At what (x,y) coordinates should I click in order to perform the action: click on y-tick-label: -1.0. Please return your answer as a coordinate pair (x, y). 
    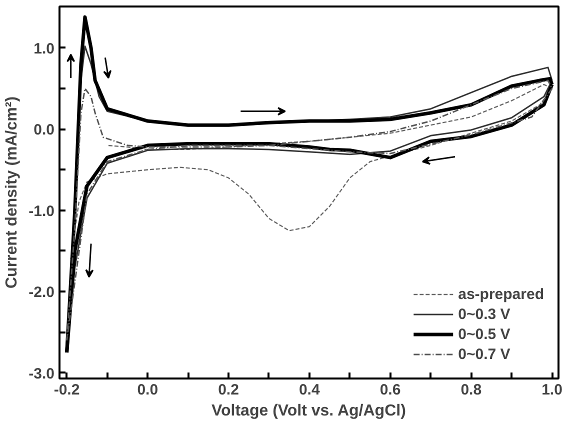
    Looking at the image, I should click on (41, 211).